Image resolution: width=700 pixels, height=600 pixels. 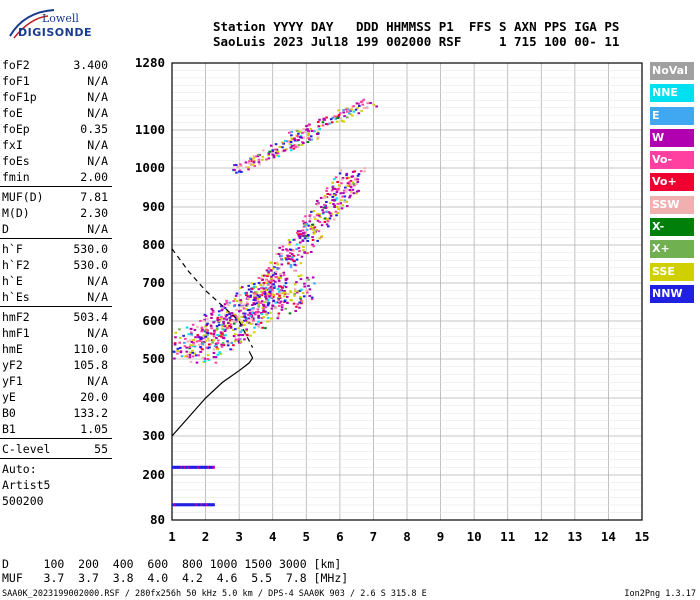 What do you see at coordinates (507, 536) in the screenshot?
I see `x-tick-label: 11` at bounding box center [507, 536].